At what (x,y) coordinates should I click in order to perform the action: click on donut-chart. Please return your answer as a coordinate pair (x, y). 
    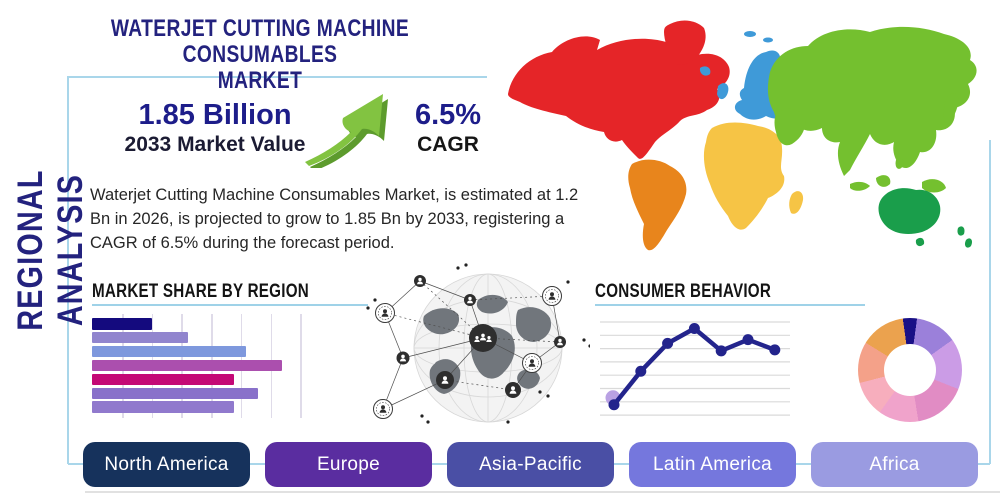
    Looking at the image, I should click on (910, 370).